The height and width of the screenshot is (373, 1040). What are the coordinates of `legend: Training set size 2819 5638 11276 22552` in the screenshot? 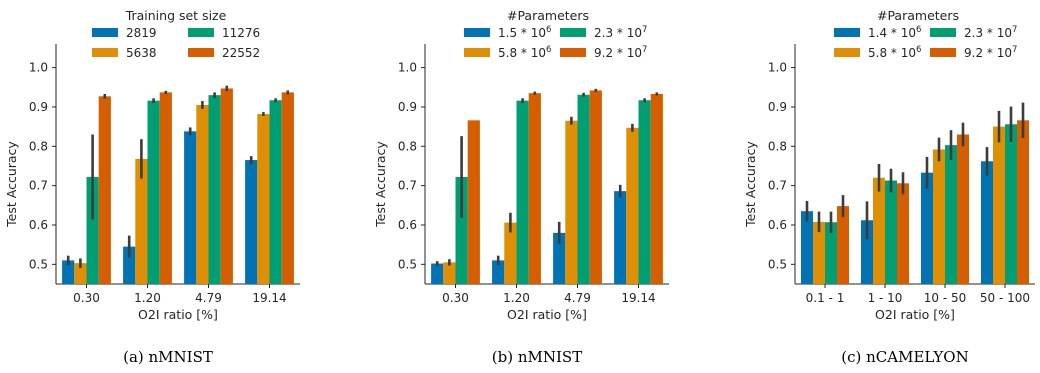 It's located at (176, 34).